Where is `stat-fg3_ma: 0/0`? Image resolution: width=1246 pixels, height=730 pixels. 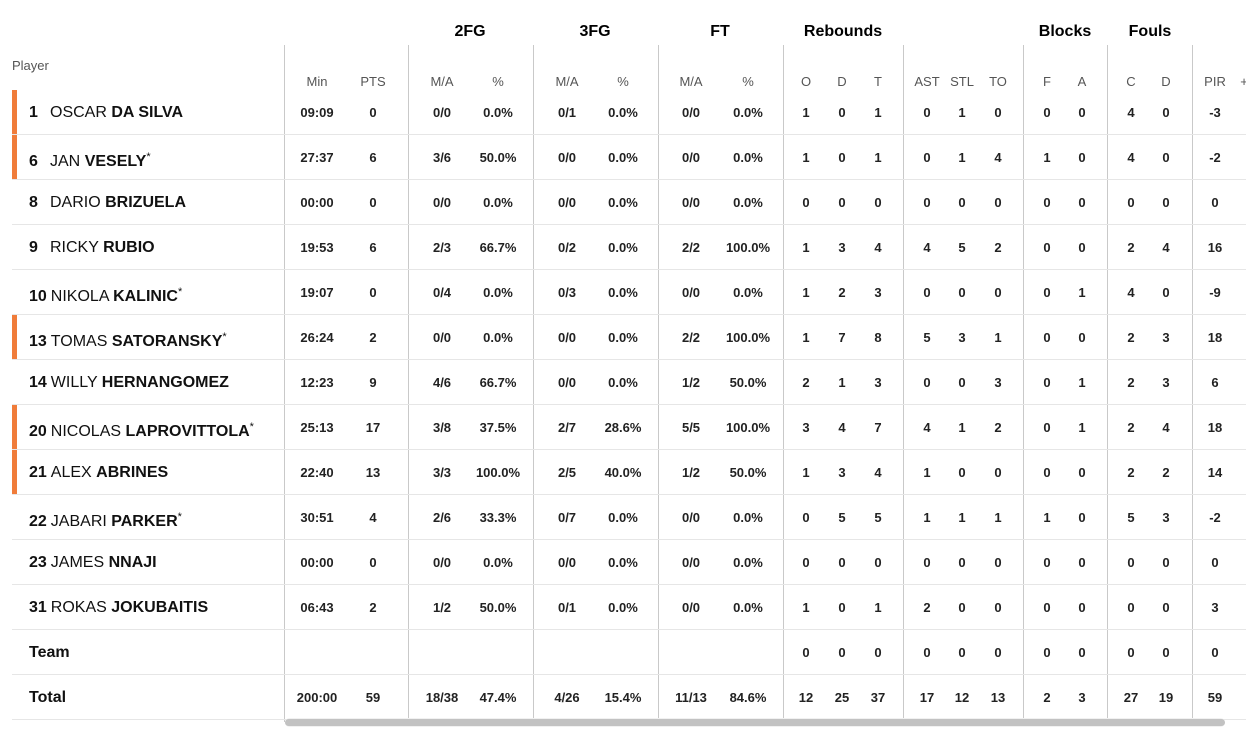 stat-fg3_ma: 0/0 is located at coordinates (567, 562).